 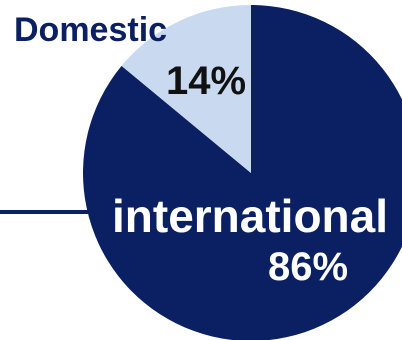 I want to click on slice-label-international: international, so click(x=250, y=216).